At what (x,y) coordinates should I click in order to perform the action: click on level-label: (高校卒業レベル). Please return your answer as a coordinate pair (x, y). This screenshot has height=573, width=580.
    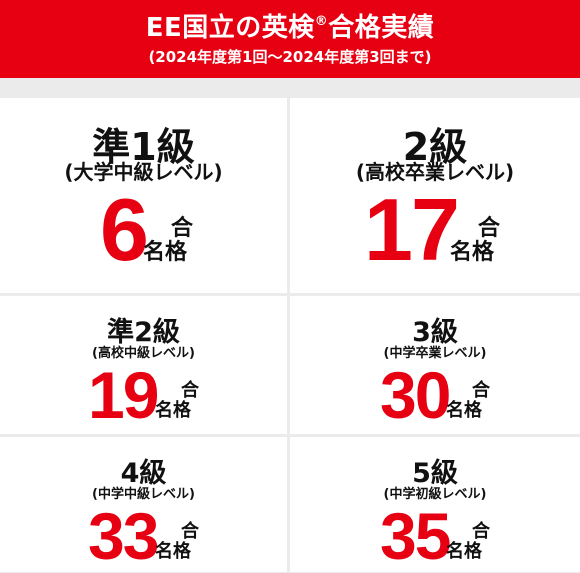
    Looking at the image, I should click on (435, 172).